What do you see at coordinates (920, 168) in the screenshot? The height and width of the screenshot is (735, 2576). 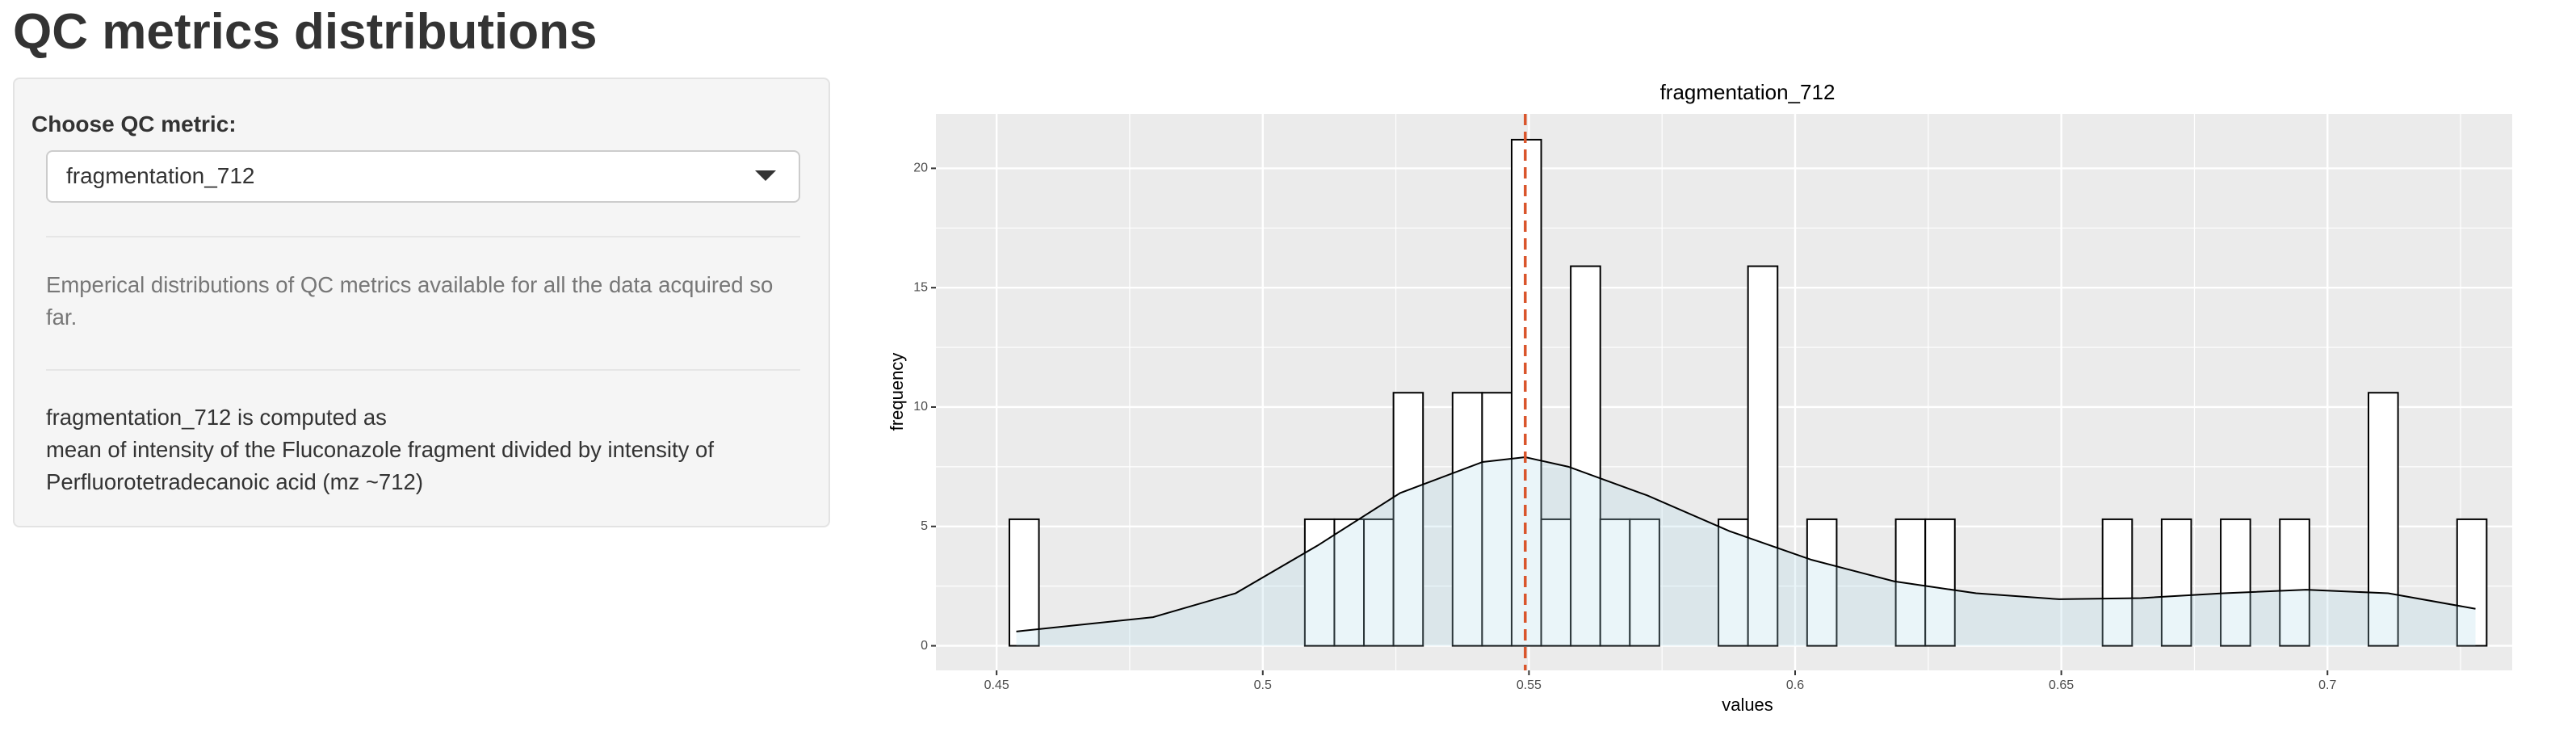 I see `y-tick-label: 20` at bounding box center [920, 168].